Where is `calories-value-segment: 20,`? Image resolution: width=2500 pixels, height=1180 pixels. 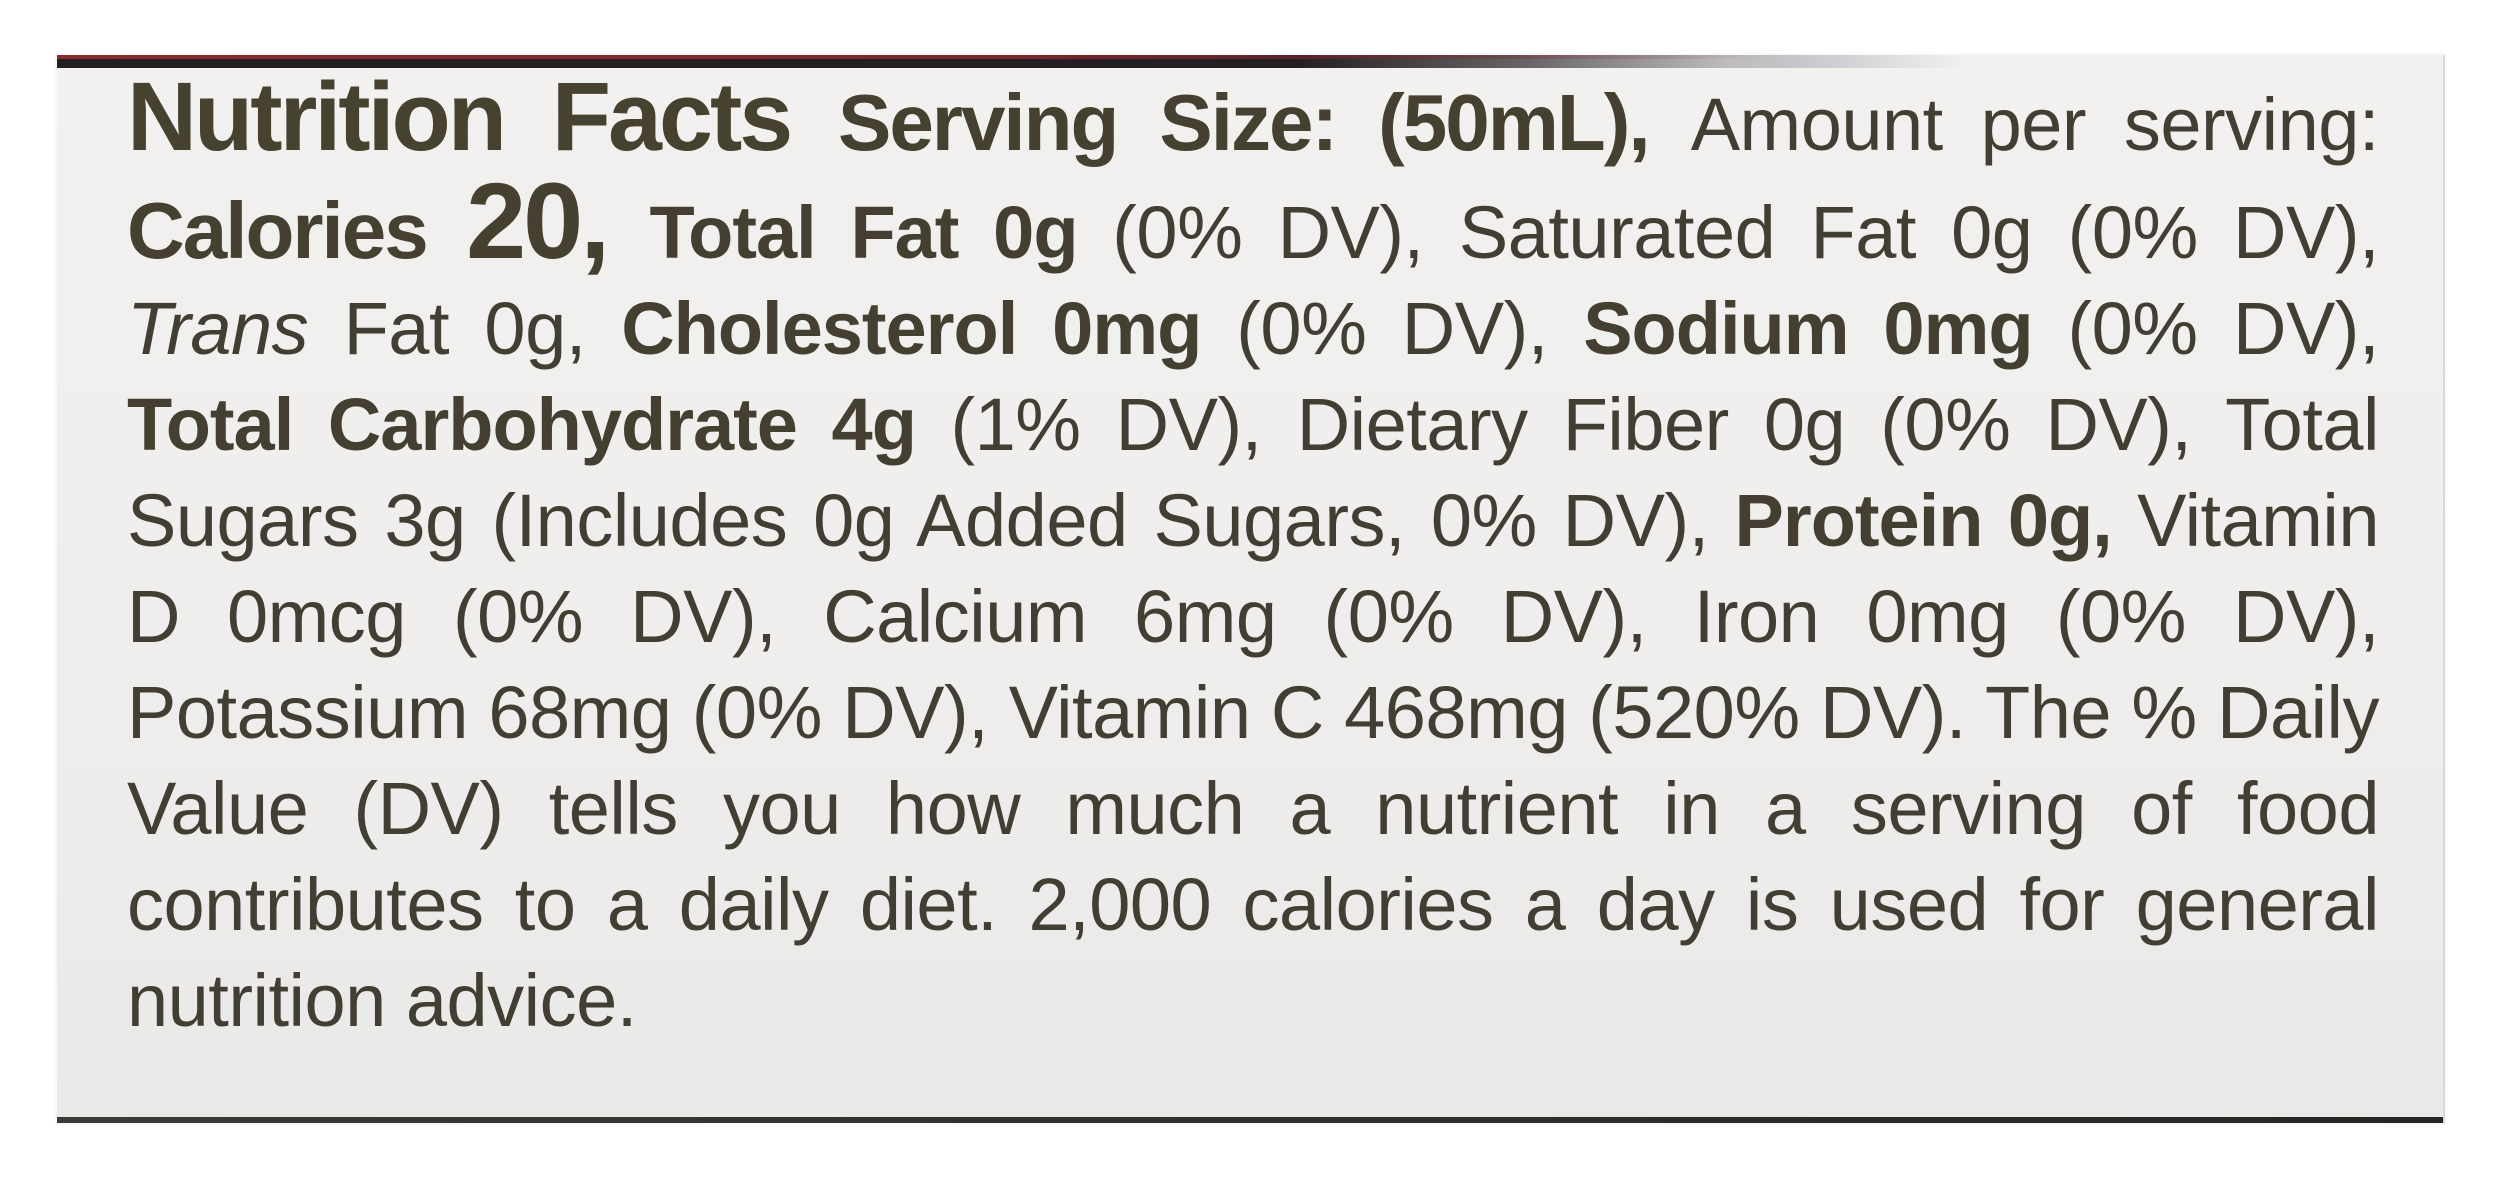 calories-value-segment: 20, is located at coordinates (558, 220).